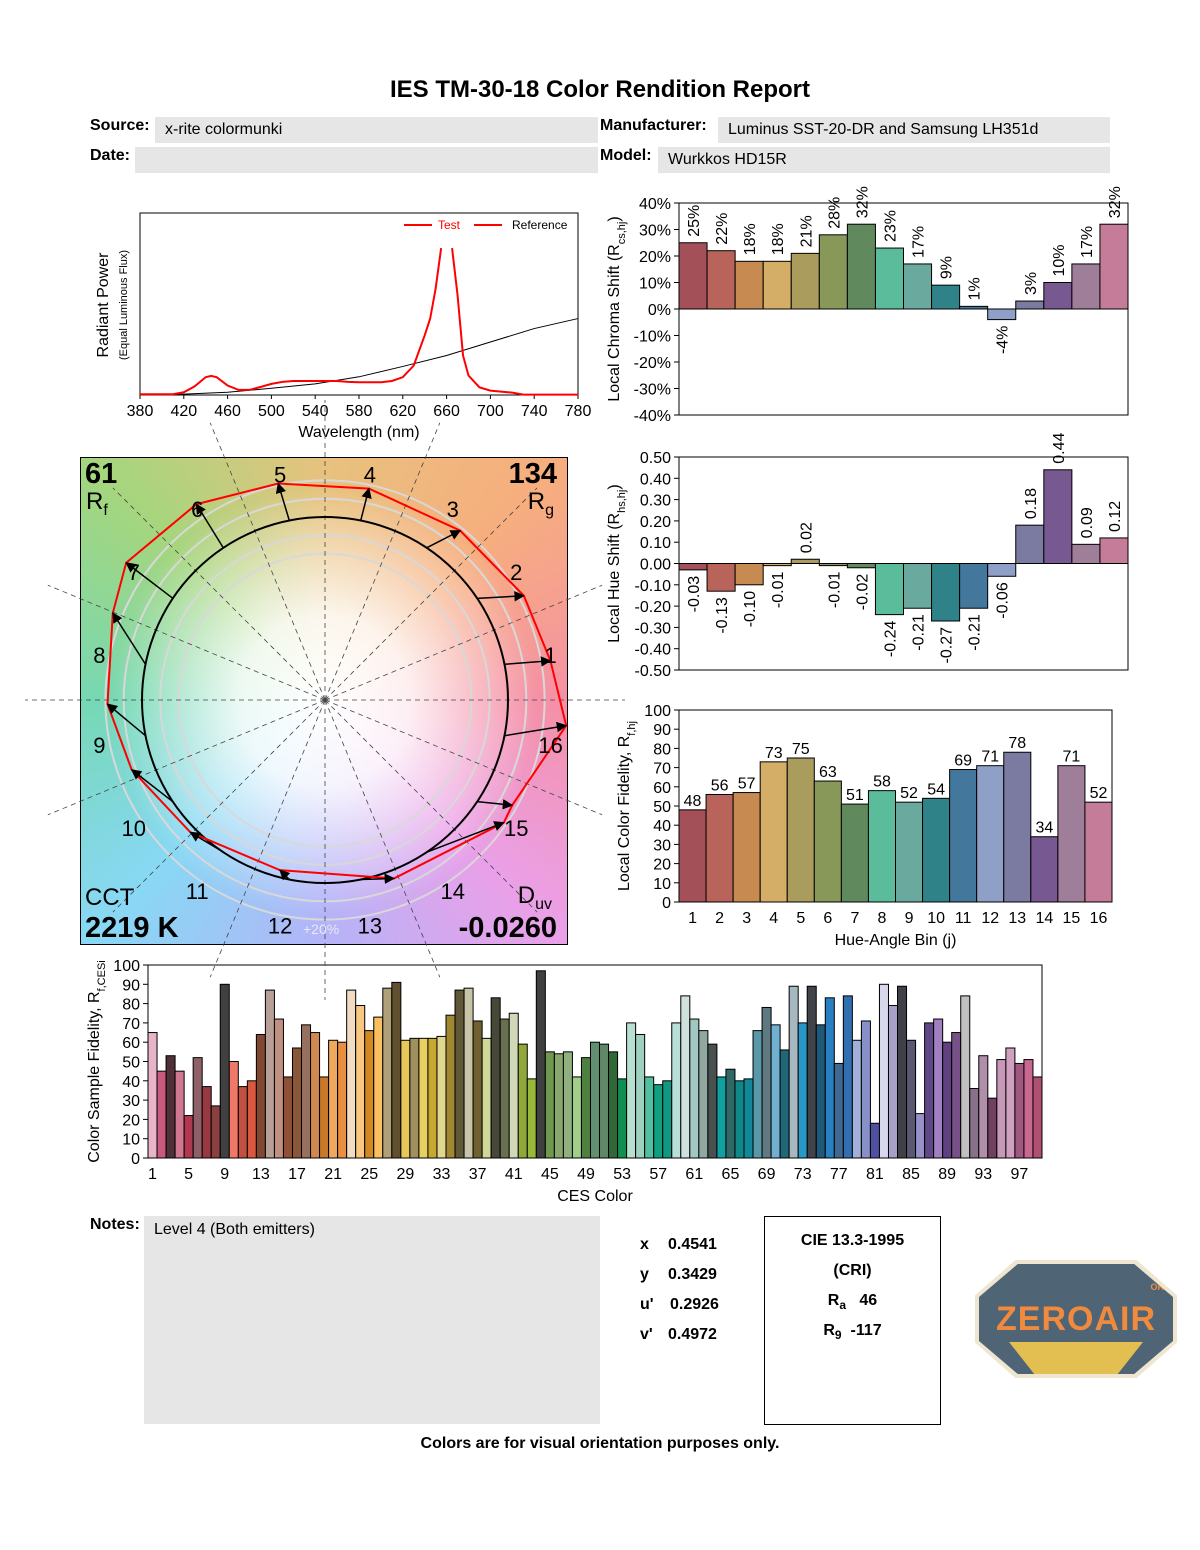 Image resolution: width=1200 pixels, height=1550 pixels. I want to click on source-field: x-rite colormunki, so click(376, 130).